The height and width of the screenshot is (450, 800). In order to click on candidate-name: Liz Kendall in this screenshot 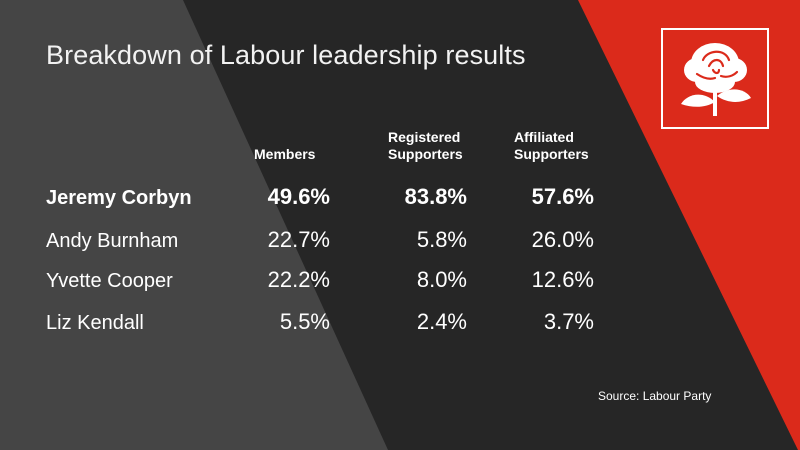, I will do `click(95, 323)`.